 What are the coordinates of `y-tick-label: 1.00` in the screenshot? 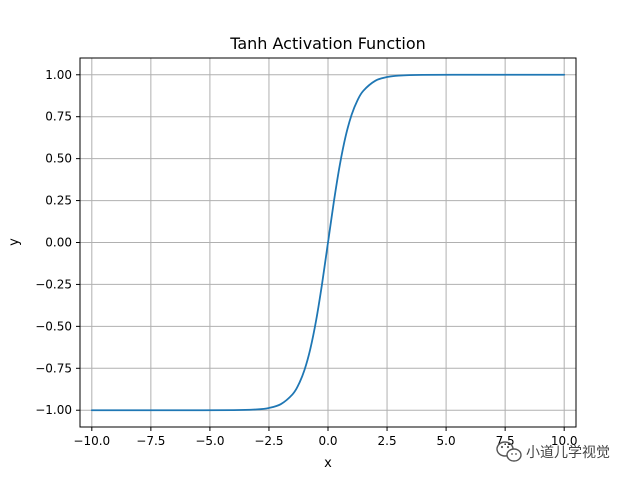 It's located at (58, 75).